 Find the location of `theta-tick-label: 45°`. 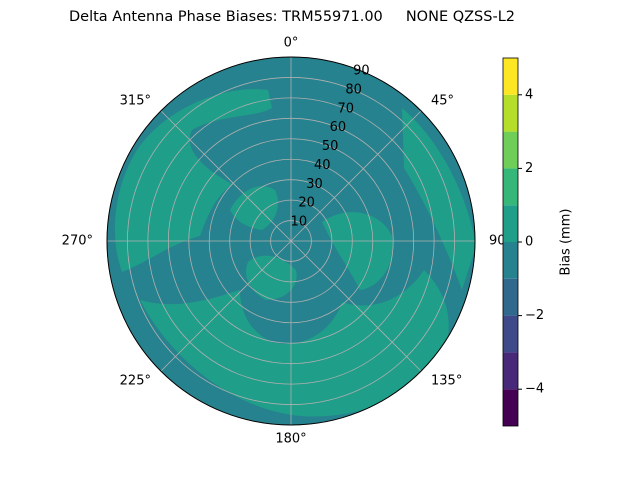

theta-tick-label: 45° is located at coordinates (442, 100).